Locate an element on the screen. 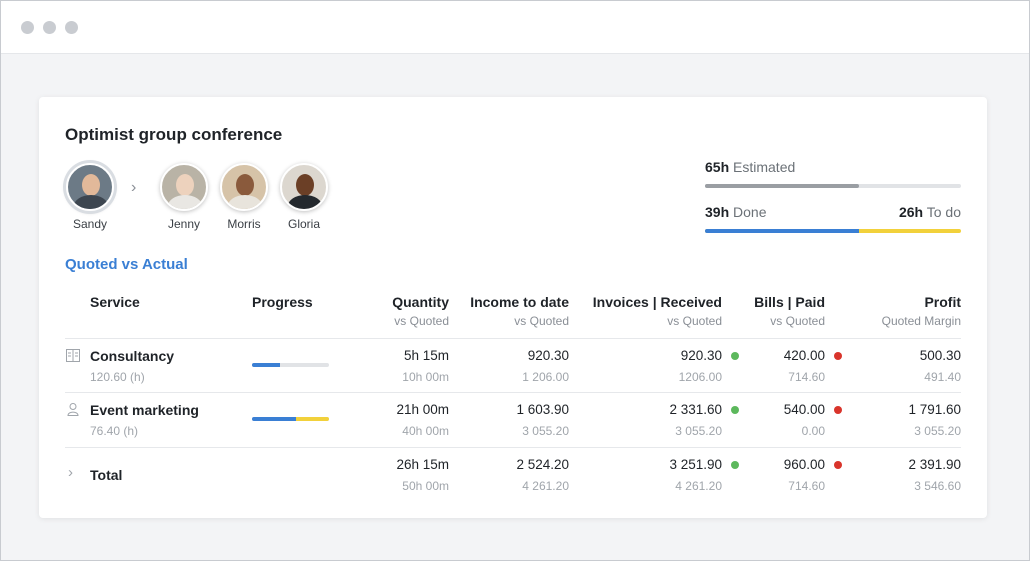 This screenshot has height=561, width=1030. project-title: Optimist group conference is located at coordinates (174, 134).